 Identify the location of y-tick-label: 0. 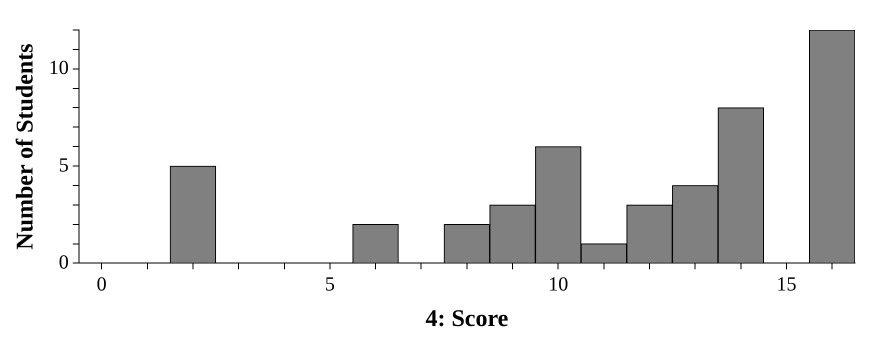
(63, 262).